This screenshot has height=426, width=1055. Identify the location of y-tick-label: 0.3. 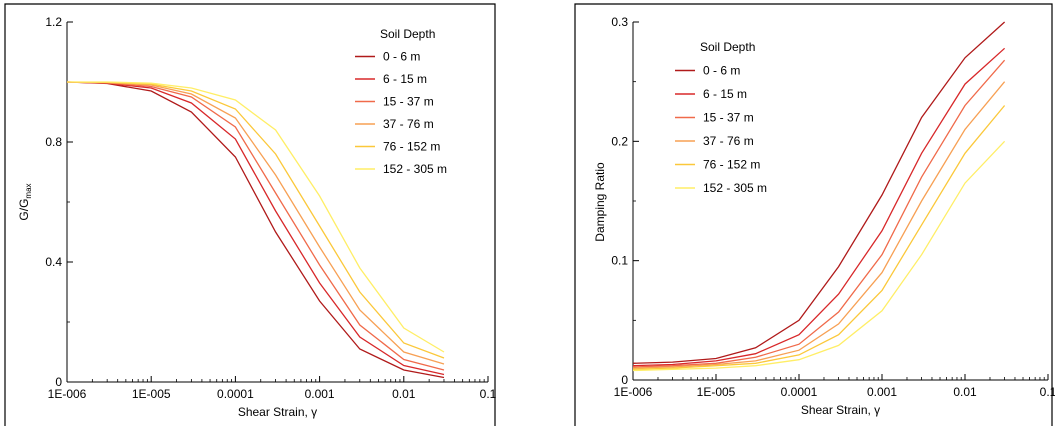
(619, 22).